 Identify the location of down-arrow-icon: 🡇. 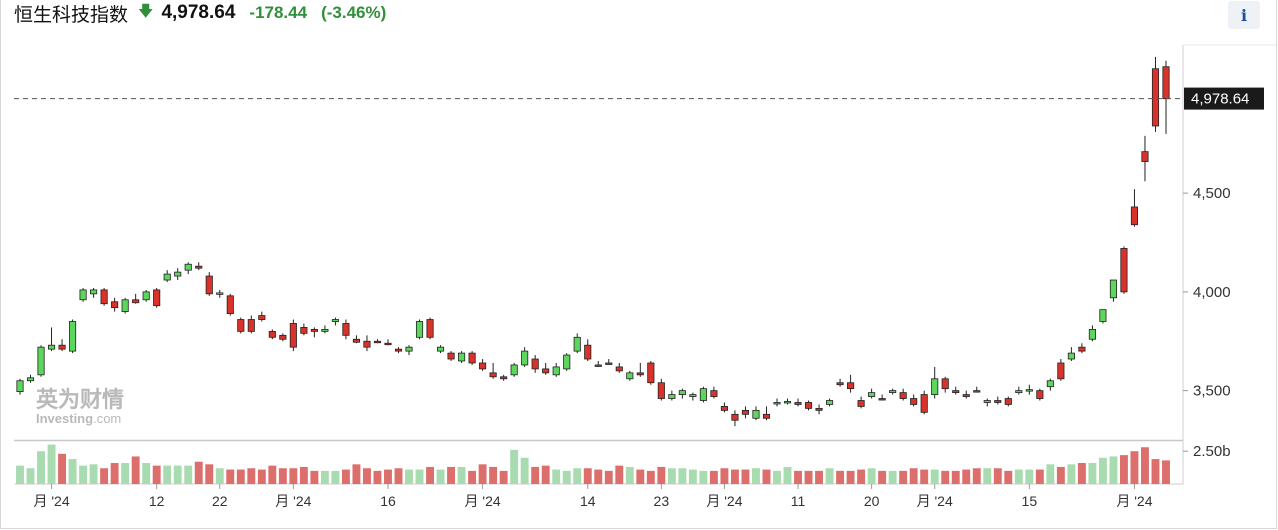
(146, 11).